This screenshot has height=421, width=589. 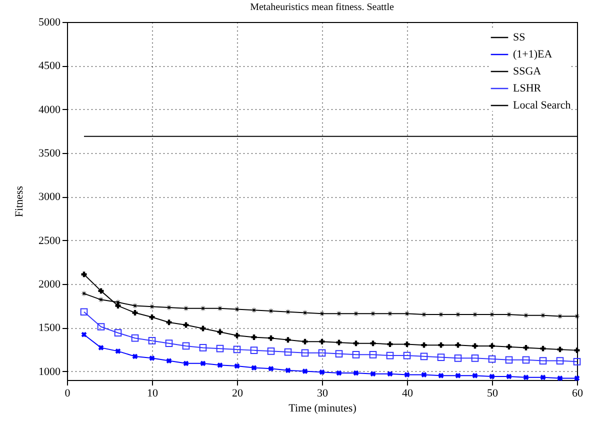 What do you see at coordinates (49, 22) in the screenshot?
I see `y-tick-label: 5000` at bounding box center [49, 22].